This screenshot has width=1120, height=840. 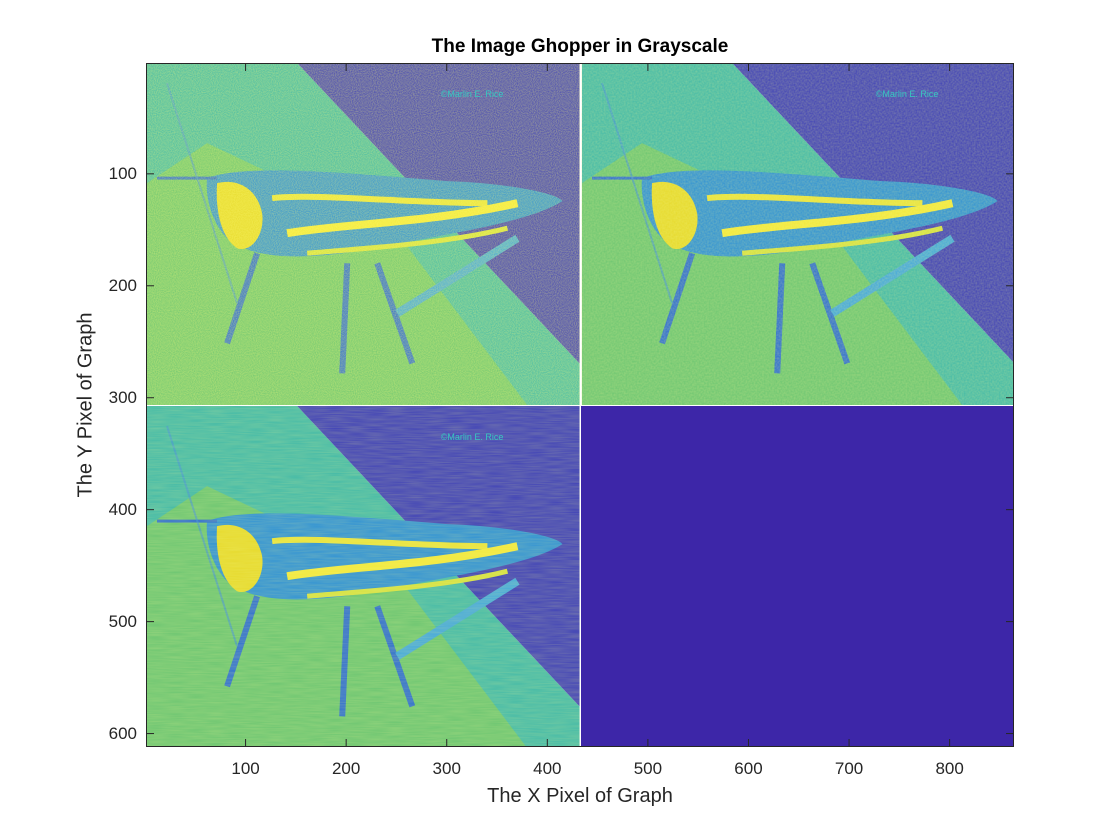 What do you see at coordinates (245, 768) in the screenshot?
I see `x-tick-label: 100` at bounding box center [245, 768].